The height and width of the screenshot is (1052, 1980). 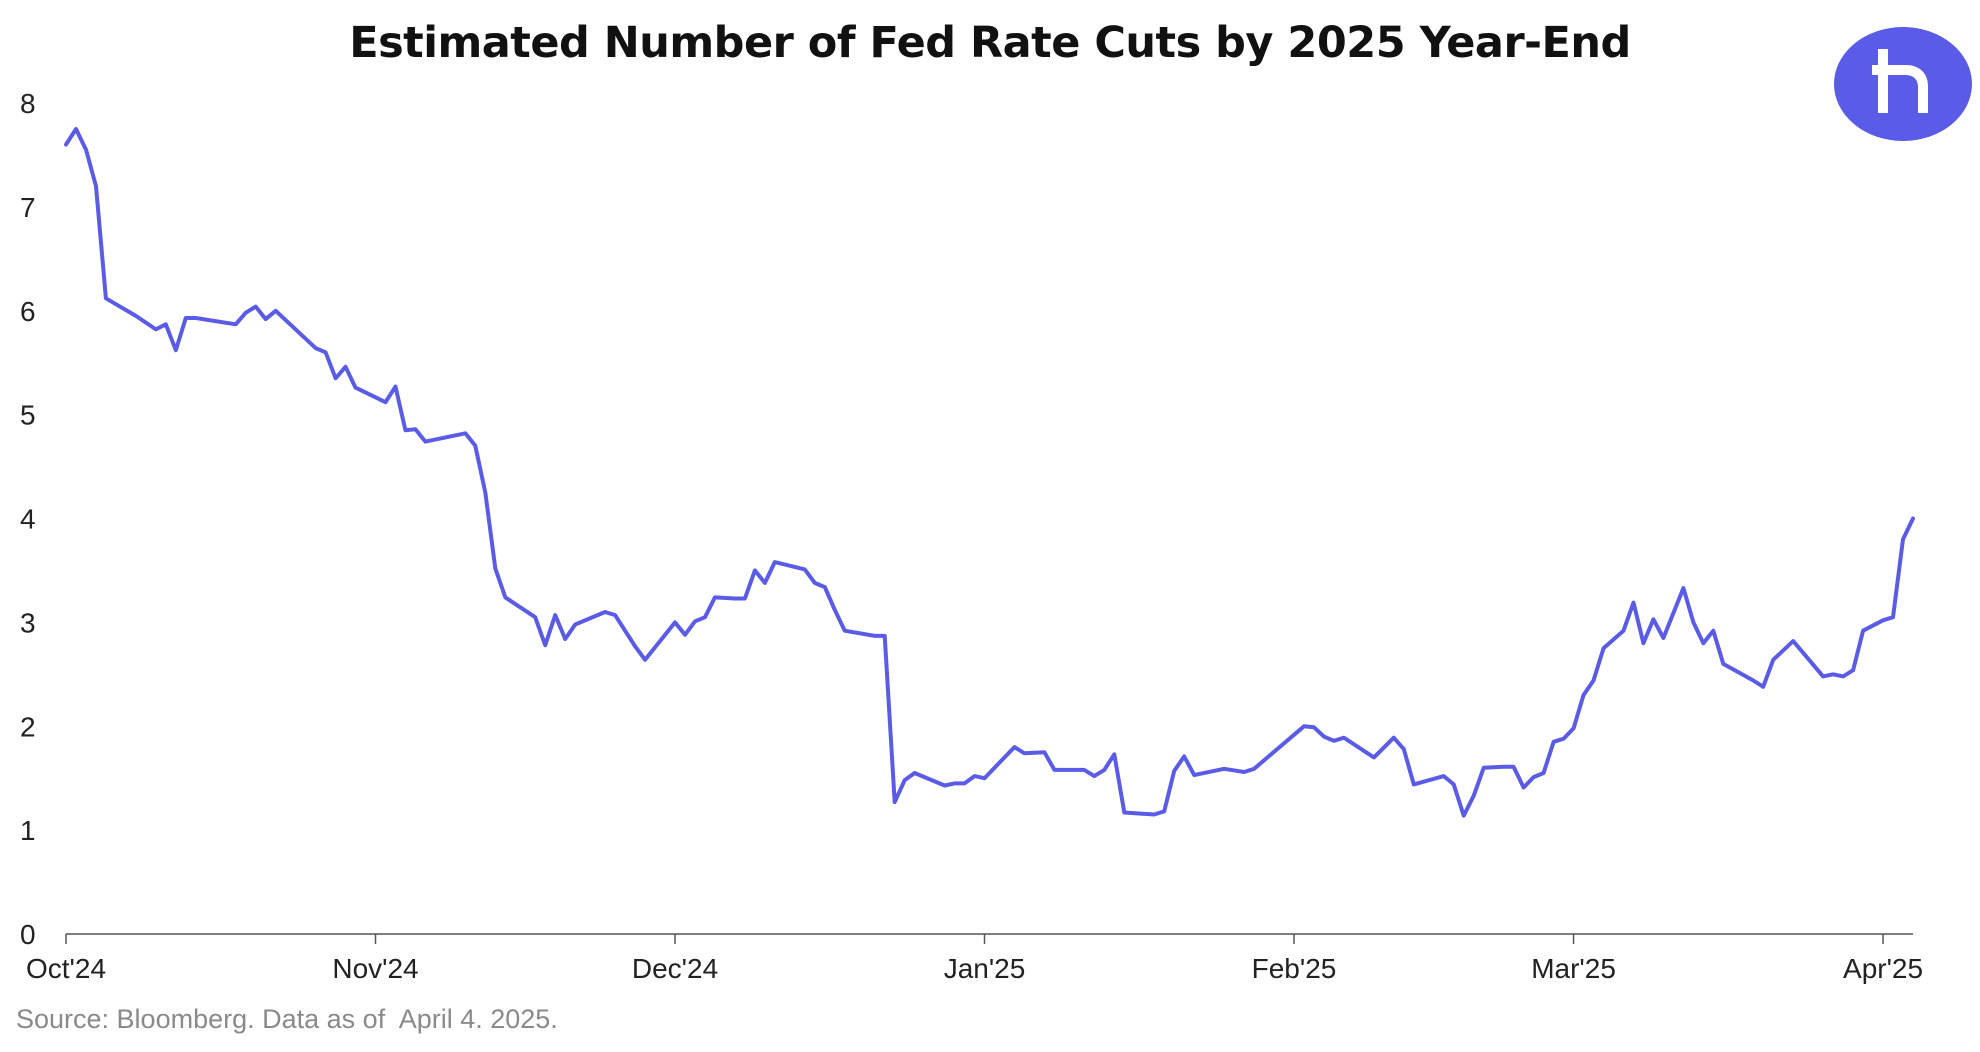 What do you see at coordinates (675, 968) in the screenshot?
I see `x-tick-label: Dec'24` at bounding box center [675, 968].